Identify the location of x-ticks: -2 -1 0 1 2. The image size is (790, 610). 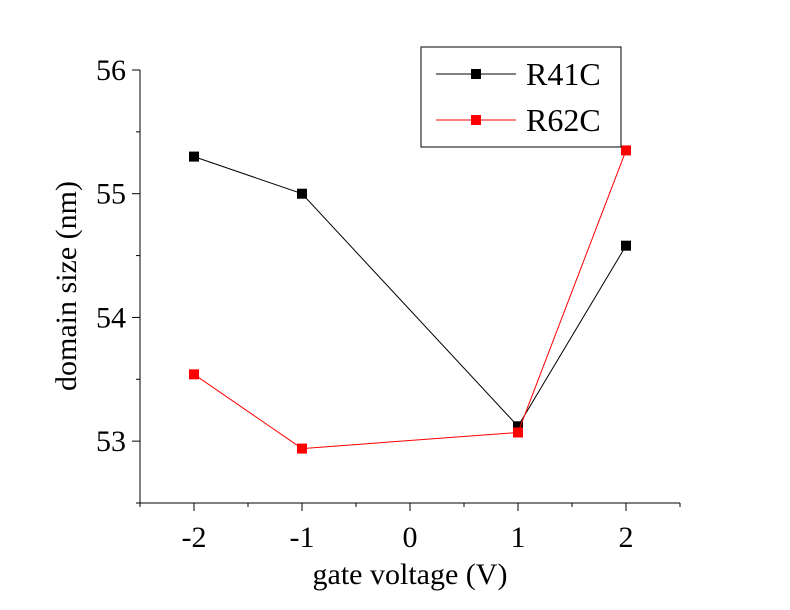
(410, 528).